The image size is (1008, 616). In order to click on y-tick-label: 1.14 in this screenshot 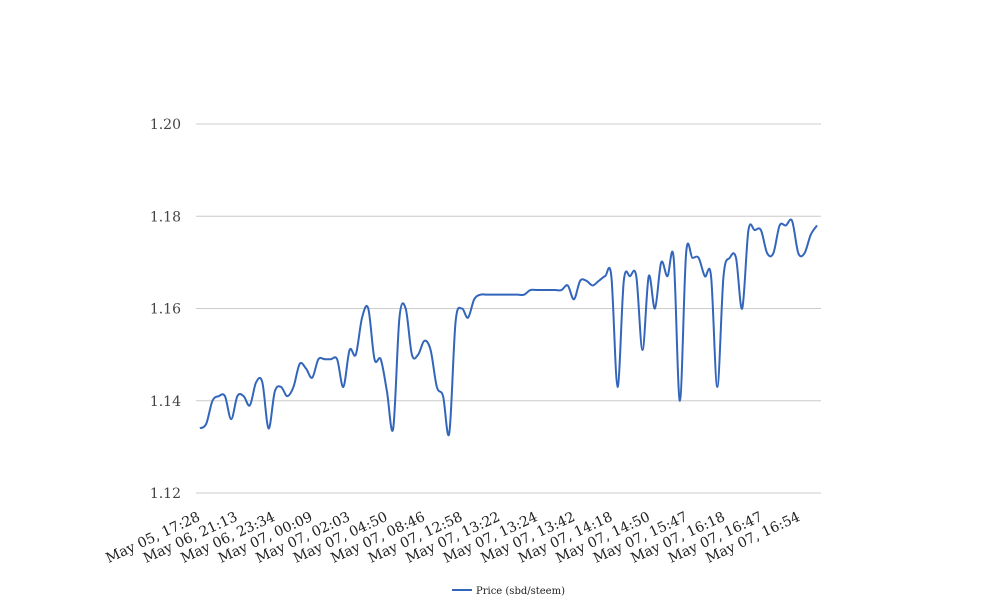, I will do `click(165, 402)`.